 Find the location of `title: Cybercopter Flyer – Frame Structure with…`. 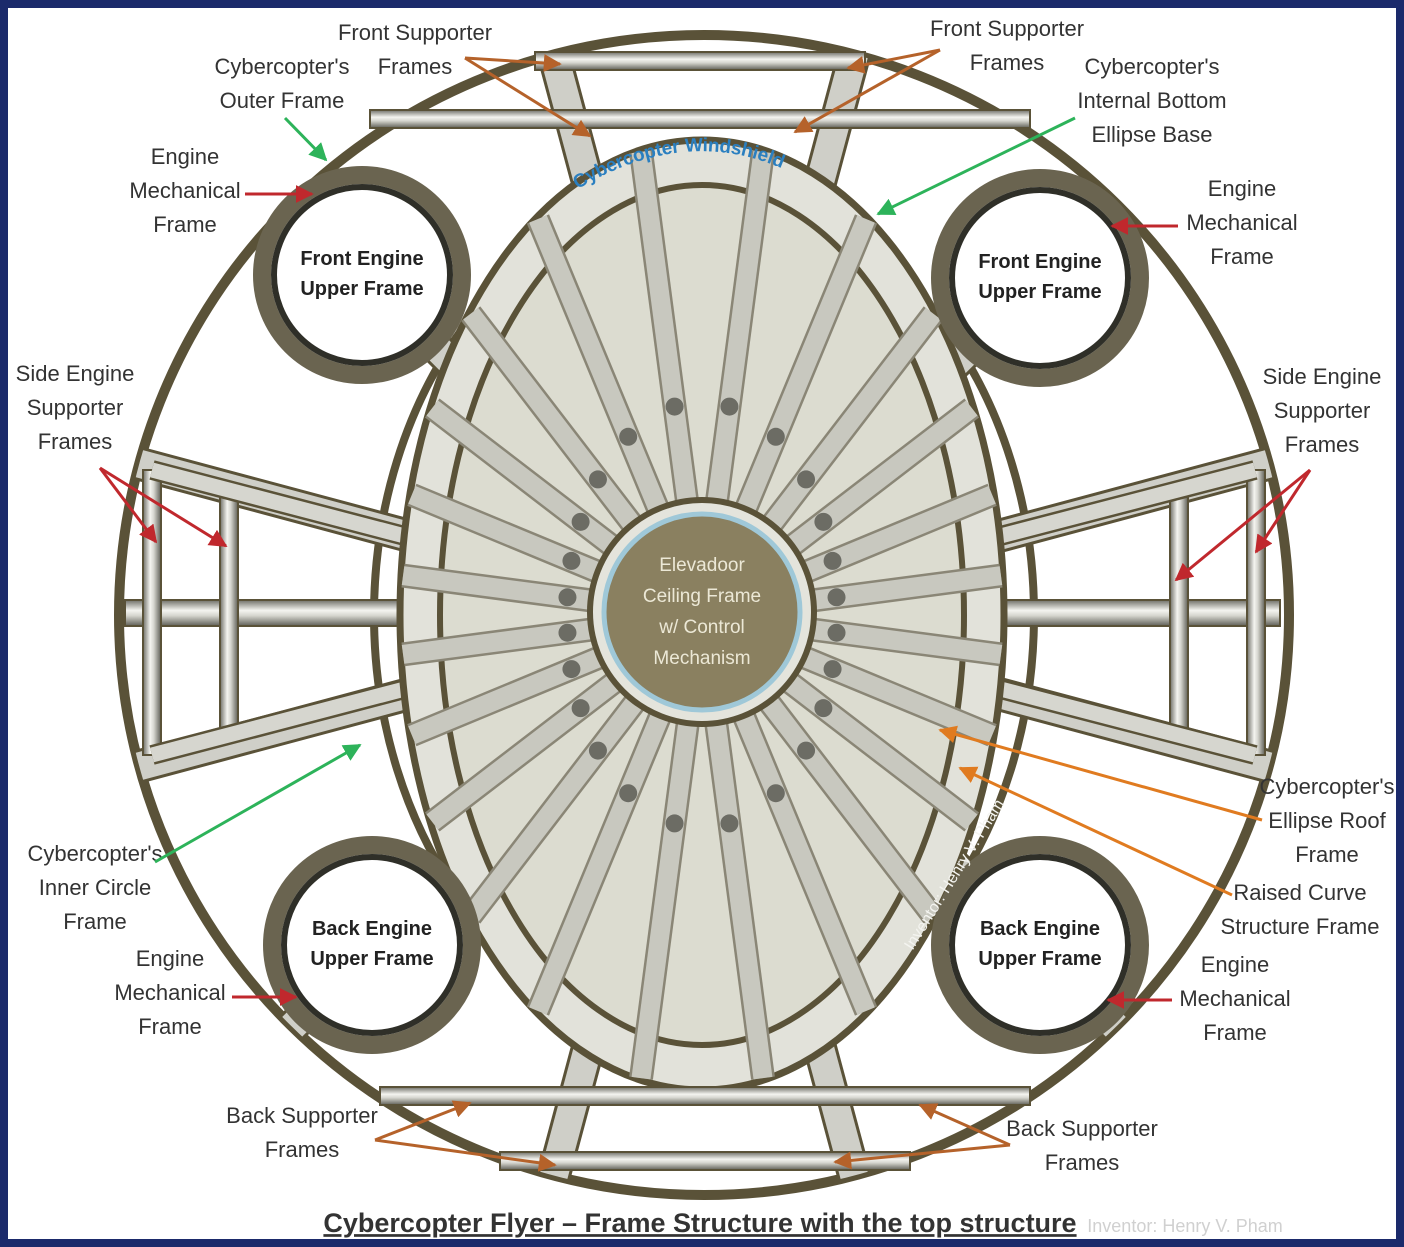

title: Cybercopter Flyer – Frame Structure with… is located at coordinates (699, 1223).